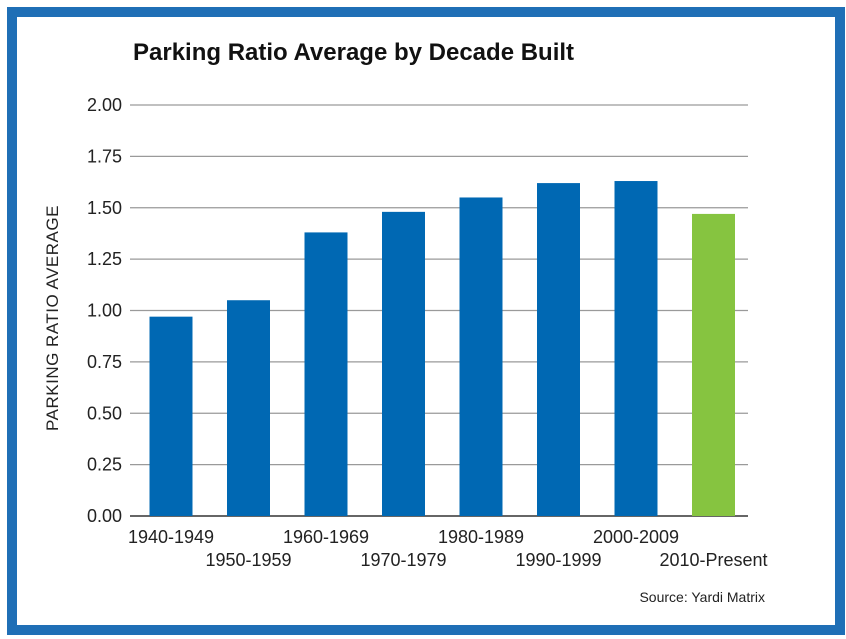  Describe the element at coordinates (326, 537) in the screenshot. I see `x-category-label: 1960-1969` at that location.